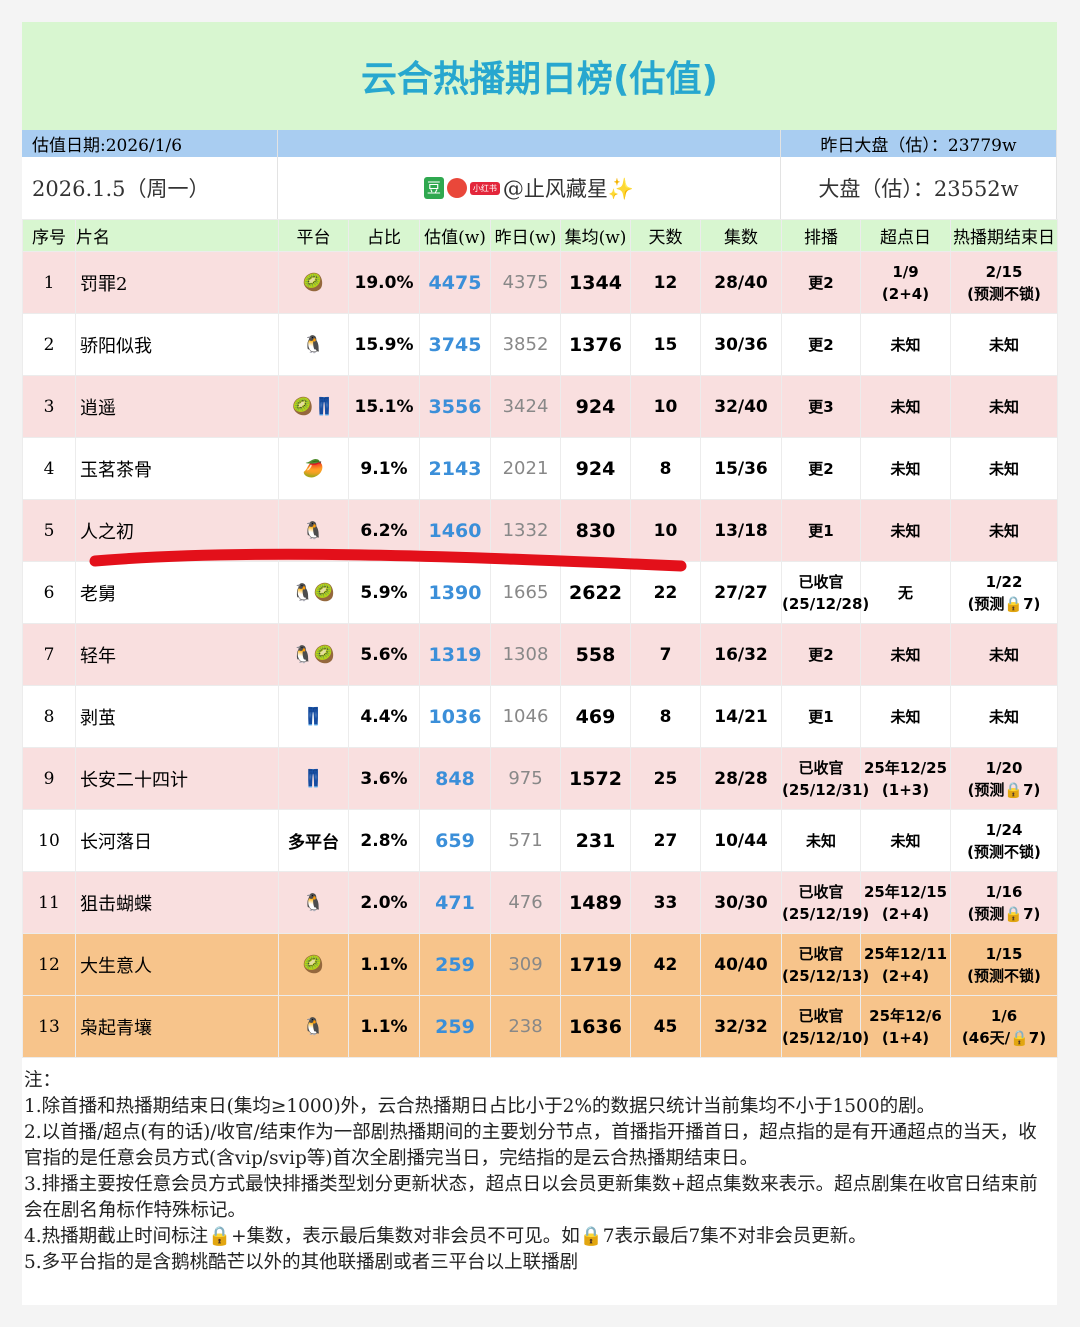 This screenshot has width=1080, height=1327. Describe the element at coordinates (540, 716) in the screenshot. I see `table-row: 8 剥茧 👖 4.4% 1036 1046 469 8 14/21 更1 未知 未知` at that location.